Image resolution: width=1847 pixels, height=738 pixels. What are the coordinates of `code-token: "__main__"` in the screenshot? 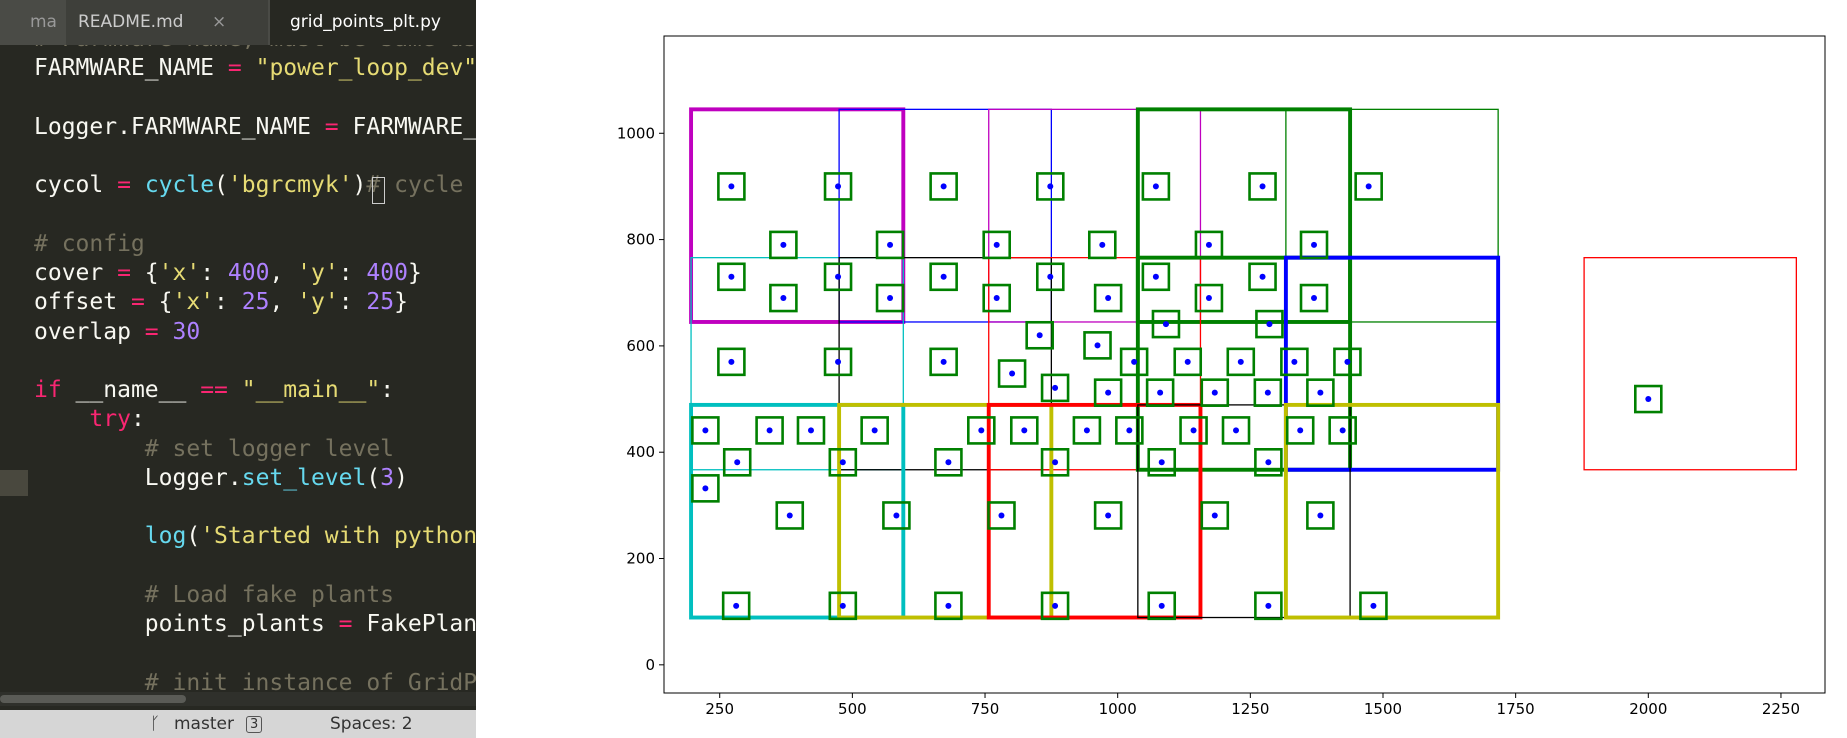 It's located at (311, 390).